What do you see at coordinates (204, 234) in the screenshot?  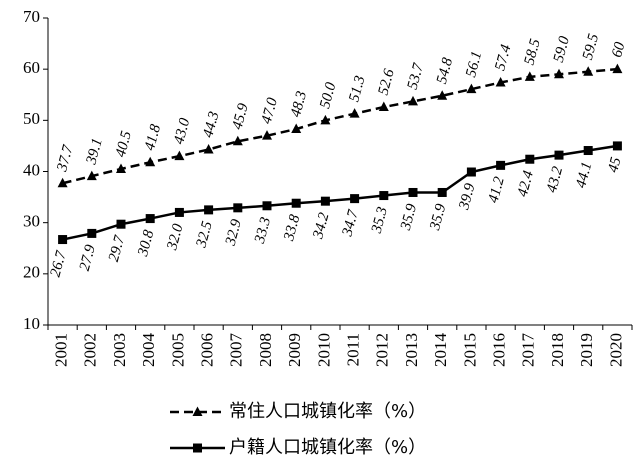 I see `value-label: 32.5` at bounding box center [204, 234].